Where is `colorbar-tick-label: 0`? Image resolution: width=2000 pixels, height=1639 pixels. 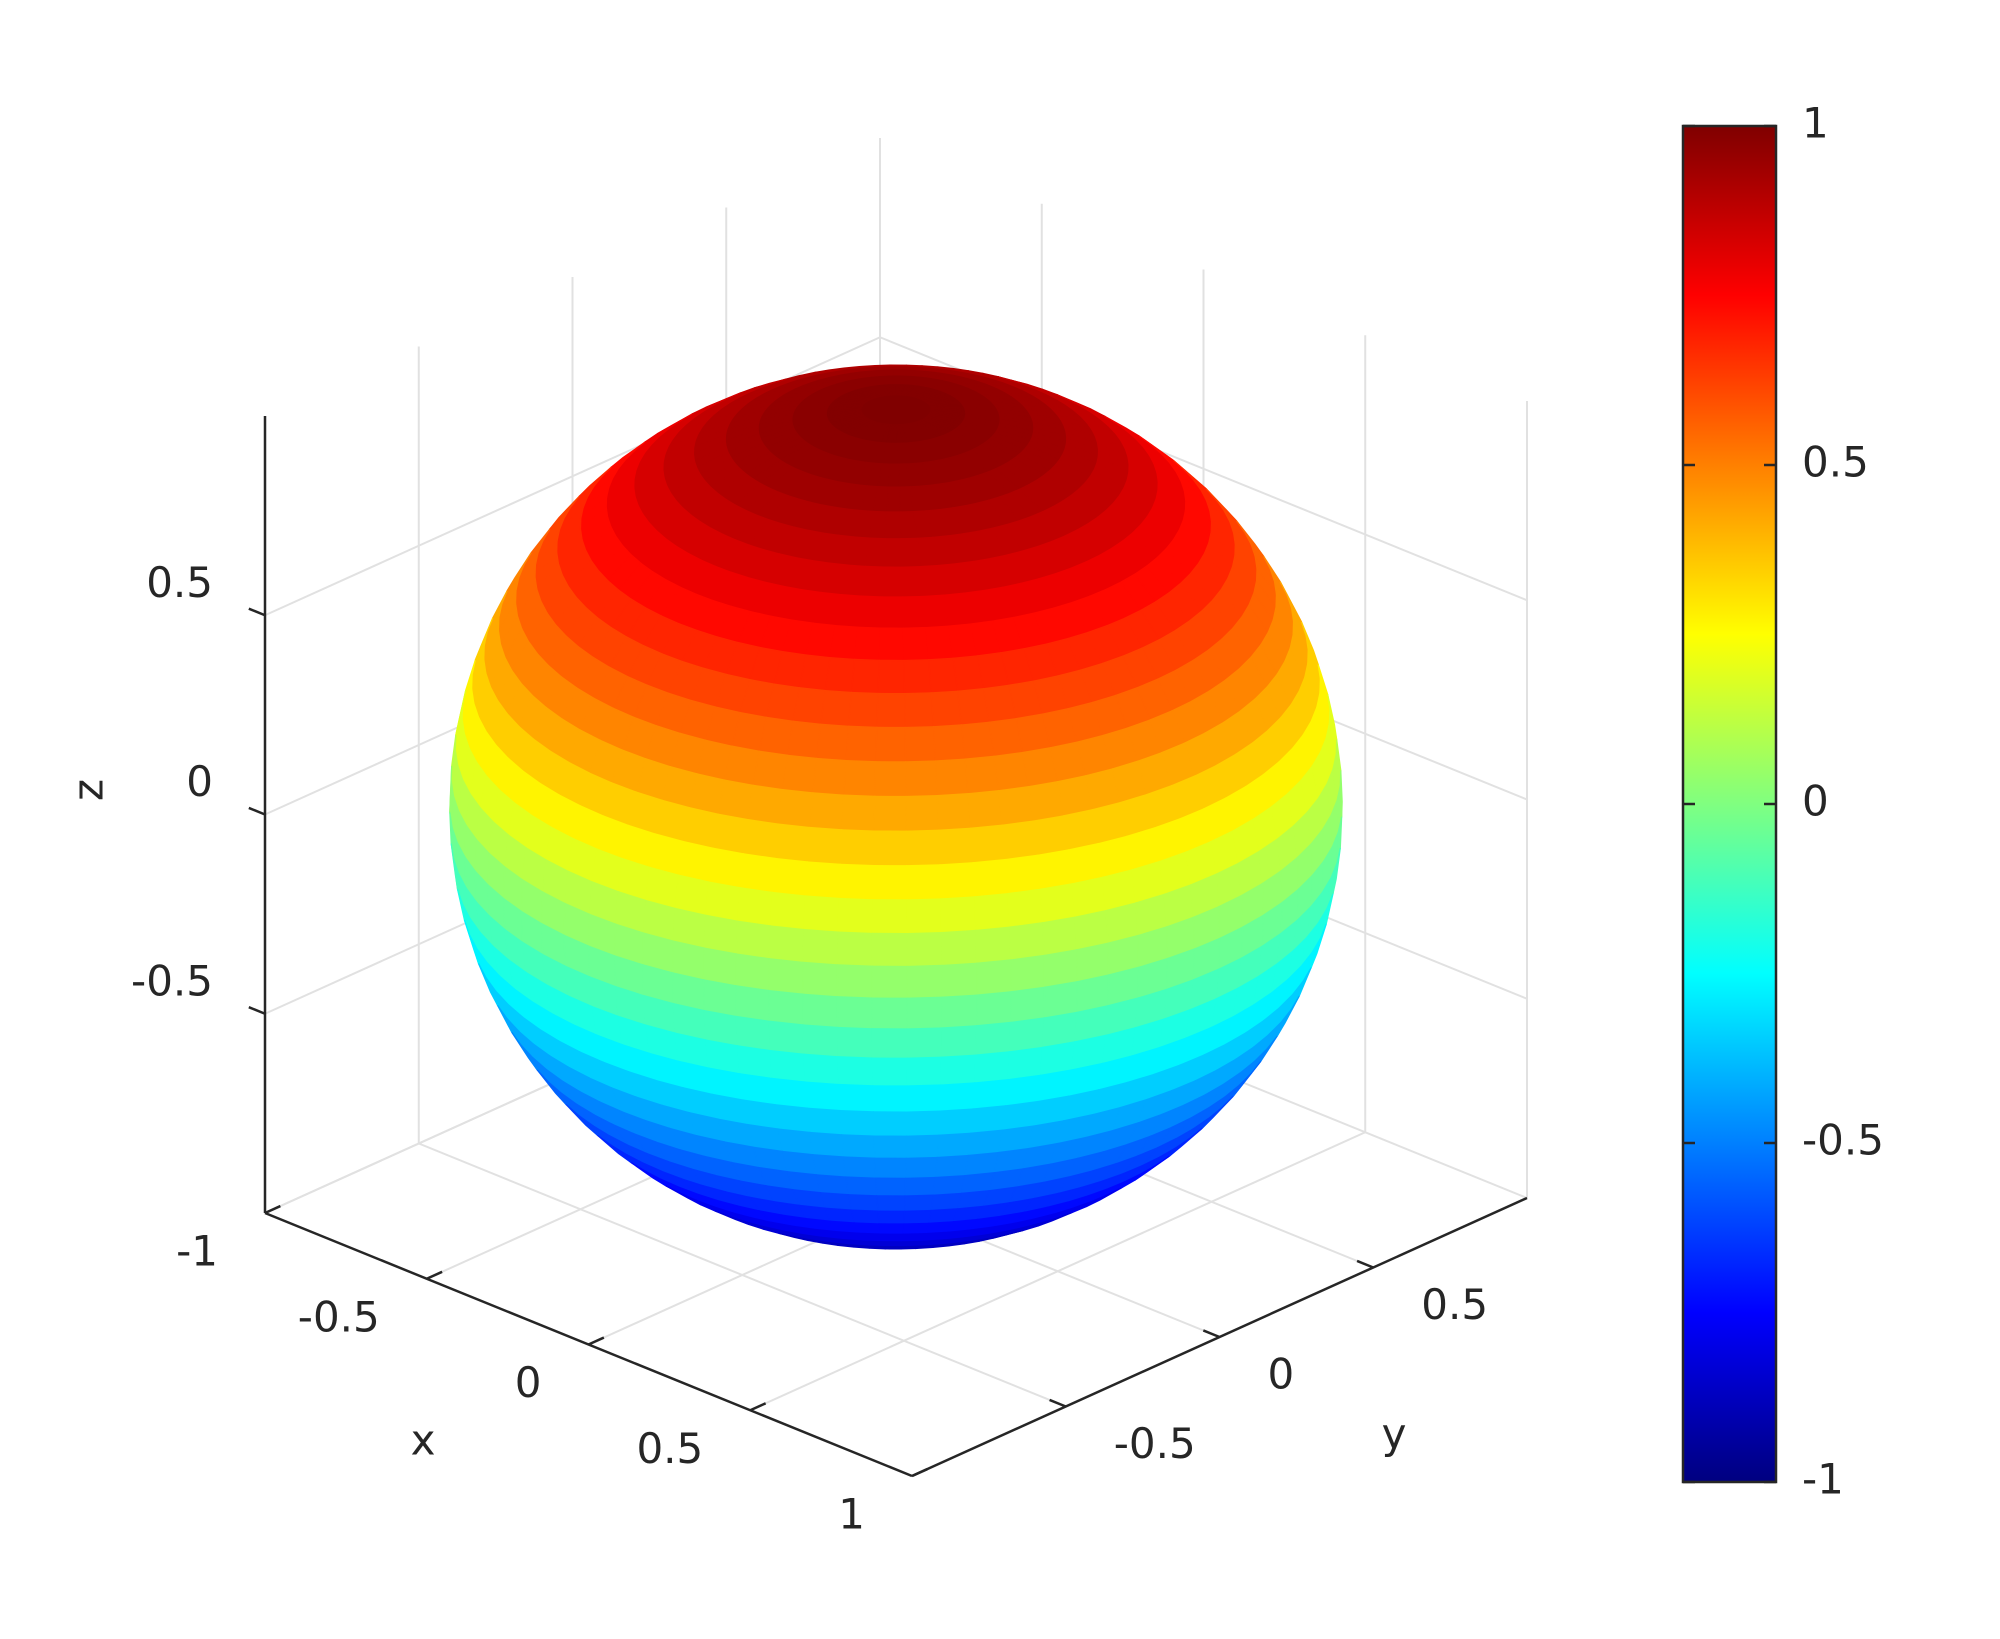
colorbar-tick-label: 0 is located at coordinates (1815, 801).